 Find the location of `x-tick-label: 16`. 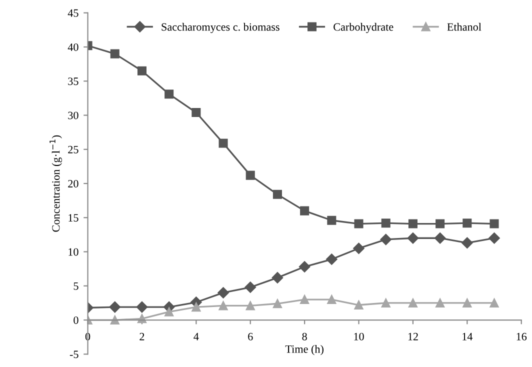

x-tick-label: 16 is located at coordinates (521, 336).